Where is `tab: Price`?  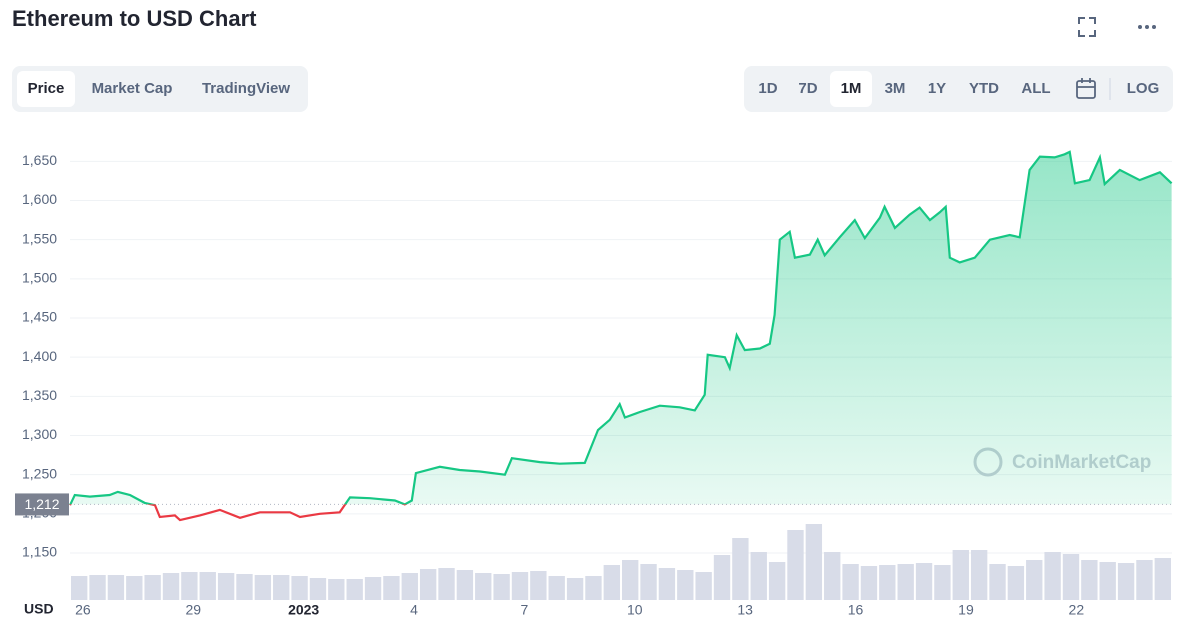
tab: Price is located at coordinates (46, 88).